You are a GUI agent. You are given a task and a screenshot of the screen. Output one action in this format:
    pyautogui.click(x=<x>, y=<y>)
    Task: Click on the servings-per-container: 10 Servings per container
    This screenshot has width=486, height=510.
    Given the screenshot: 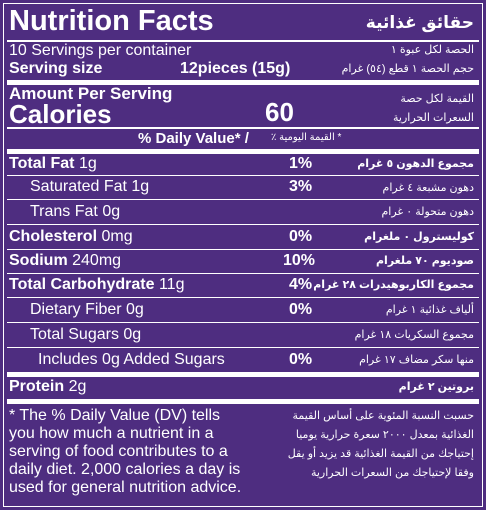 What is the action you would take?
    pyautogui.click(x=100, y=50)
    